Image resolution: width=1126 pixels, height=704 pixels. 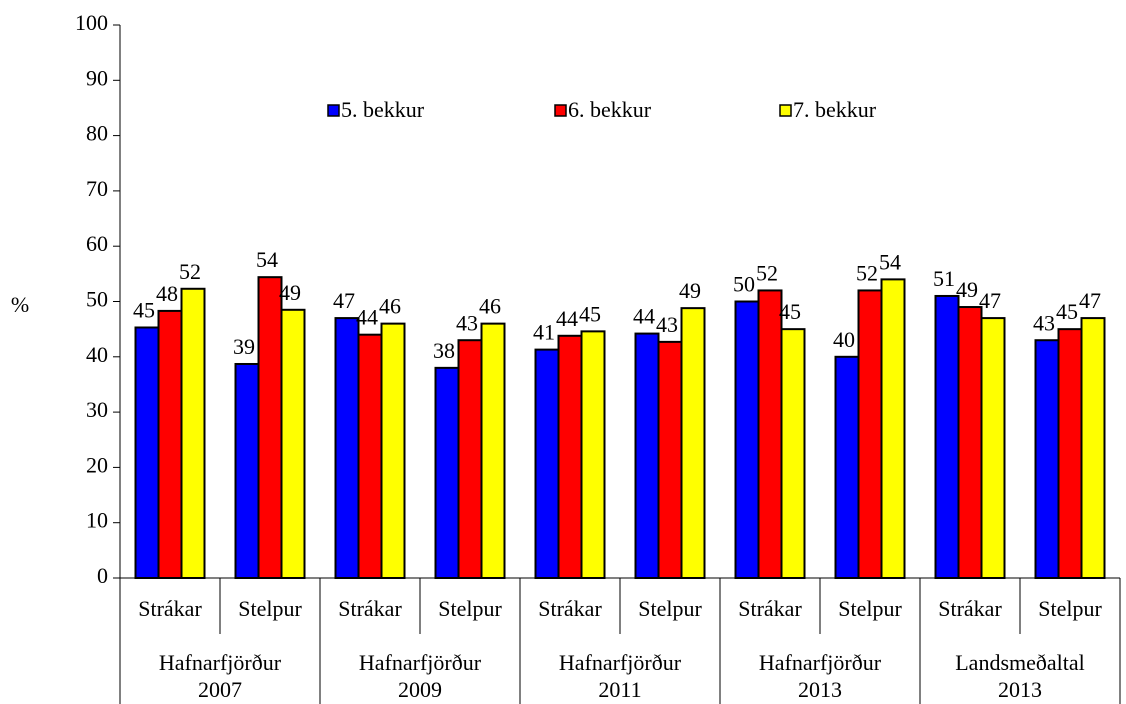 I want to click on y-tick-label: 80, so click(x=97, y=133).